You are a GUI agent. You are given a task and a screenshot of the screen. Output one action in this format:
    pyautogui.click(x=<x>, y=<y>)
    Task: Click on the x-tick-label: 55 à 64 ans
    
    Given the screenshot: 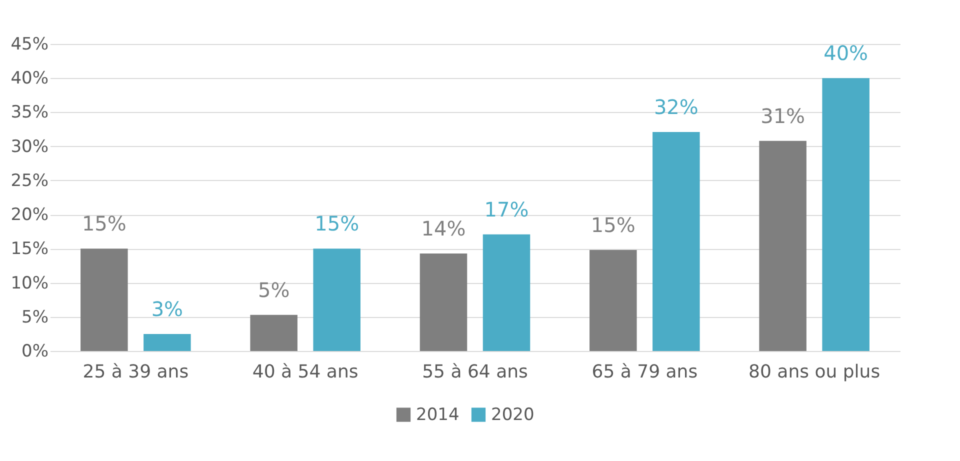 What is the action you would take?
    pyautogui.click(x=475, y=372)
    